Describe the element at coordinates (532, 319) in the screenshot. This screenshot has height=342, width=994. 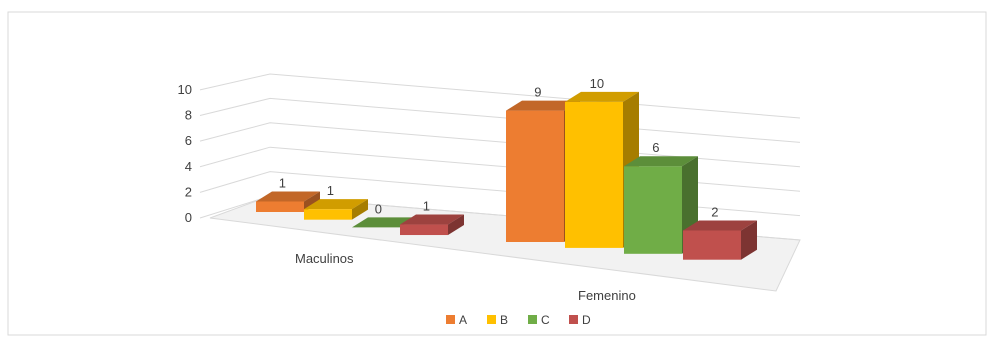
I see `legend-swatch-c` at that location.